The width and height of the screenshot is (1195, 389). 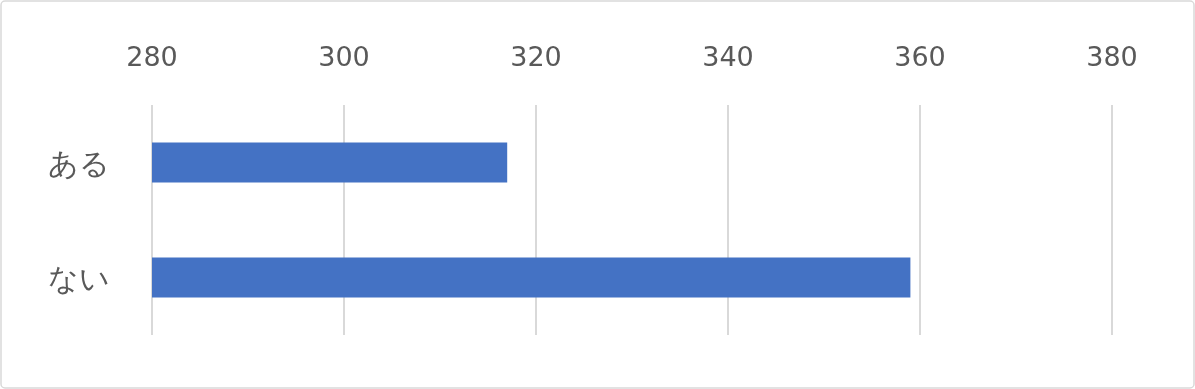 I want to click on x-tick-label: 360, so click(x=920, y=56).